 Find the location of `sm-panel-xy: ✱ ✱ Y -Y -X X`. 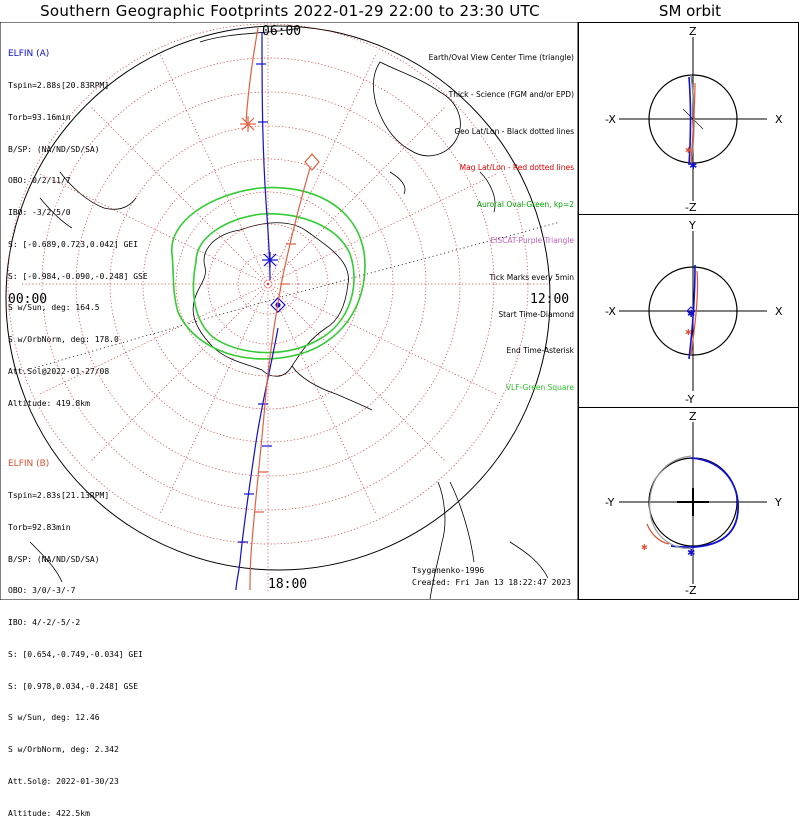

sm-panel-xy: ✱ ✱ Y -Y -X X is located at coordinates (688, 311).